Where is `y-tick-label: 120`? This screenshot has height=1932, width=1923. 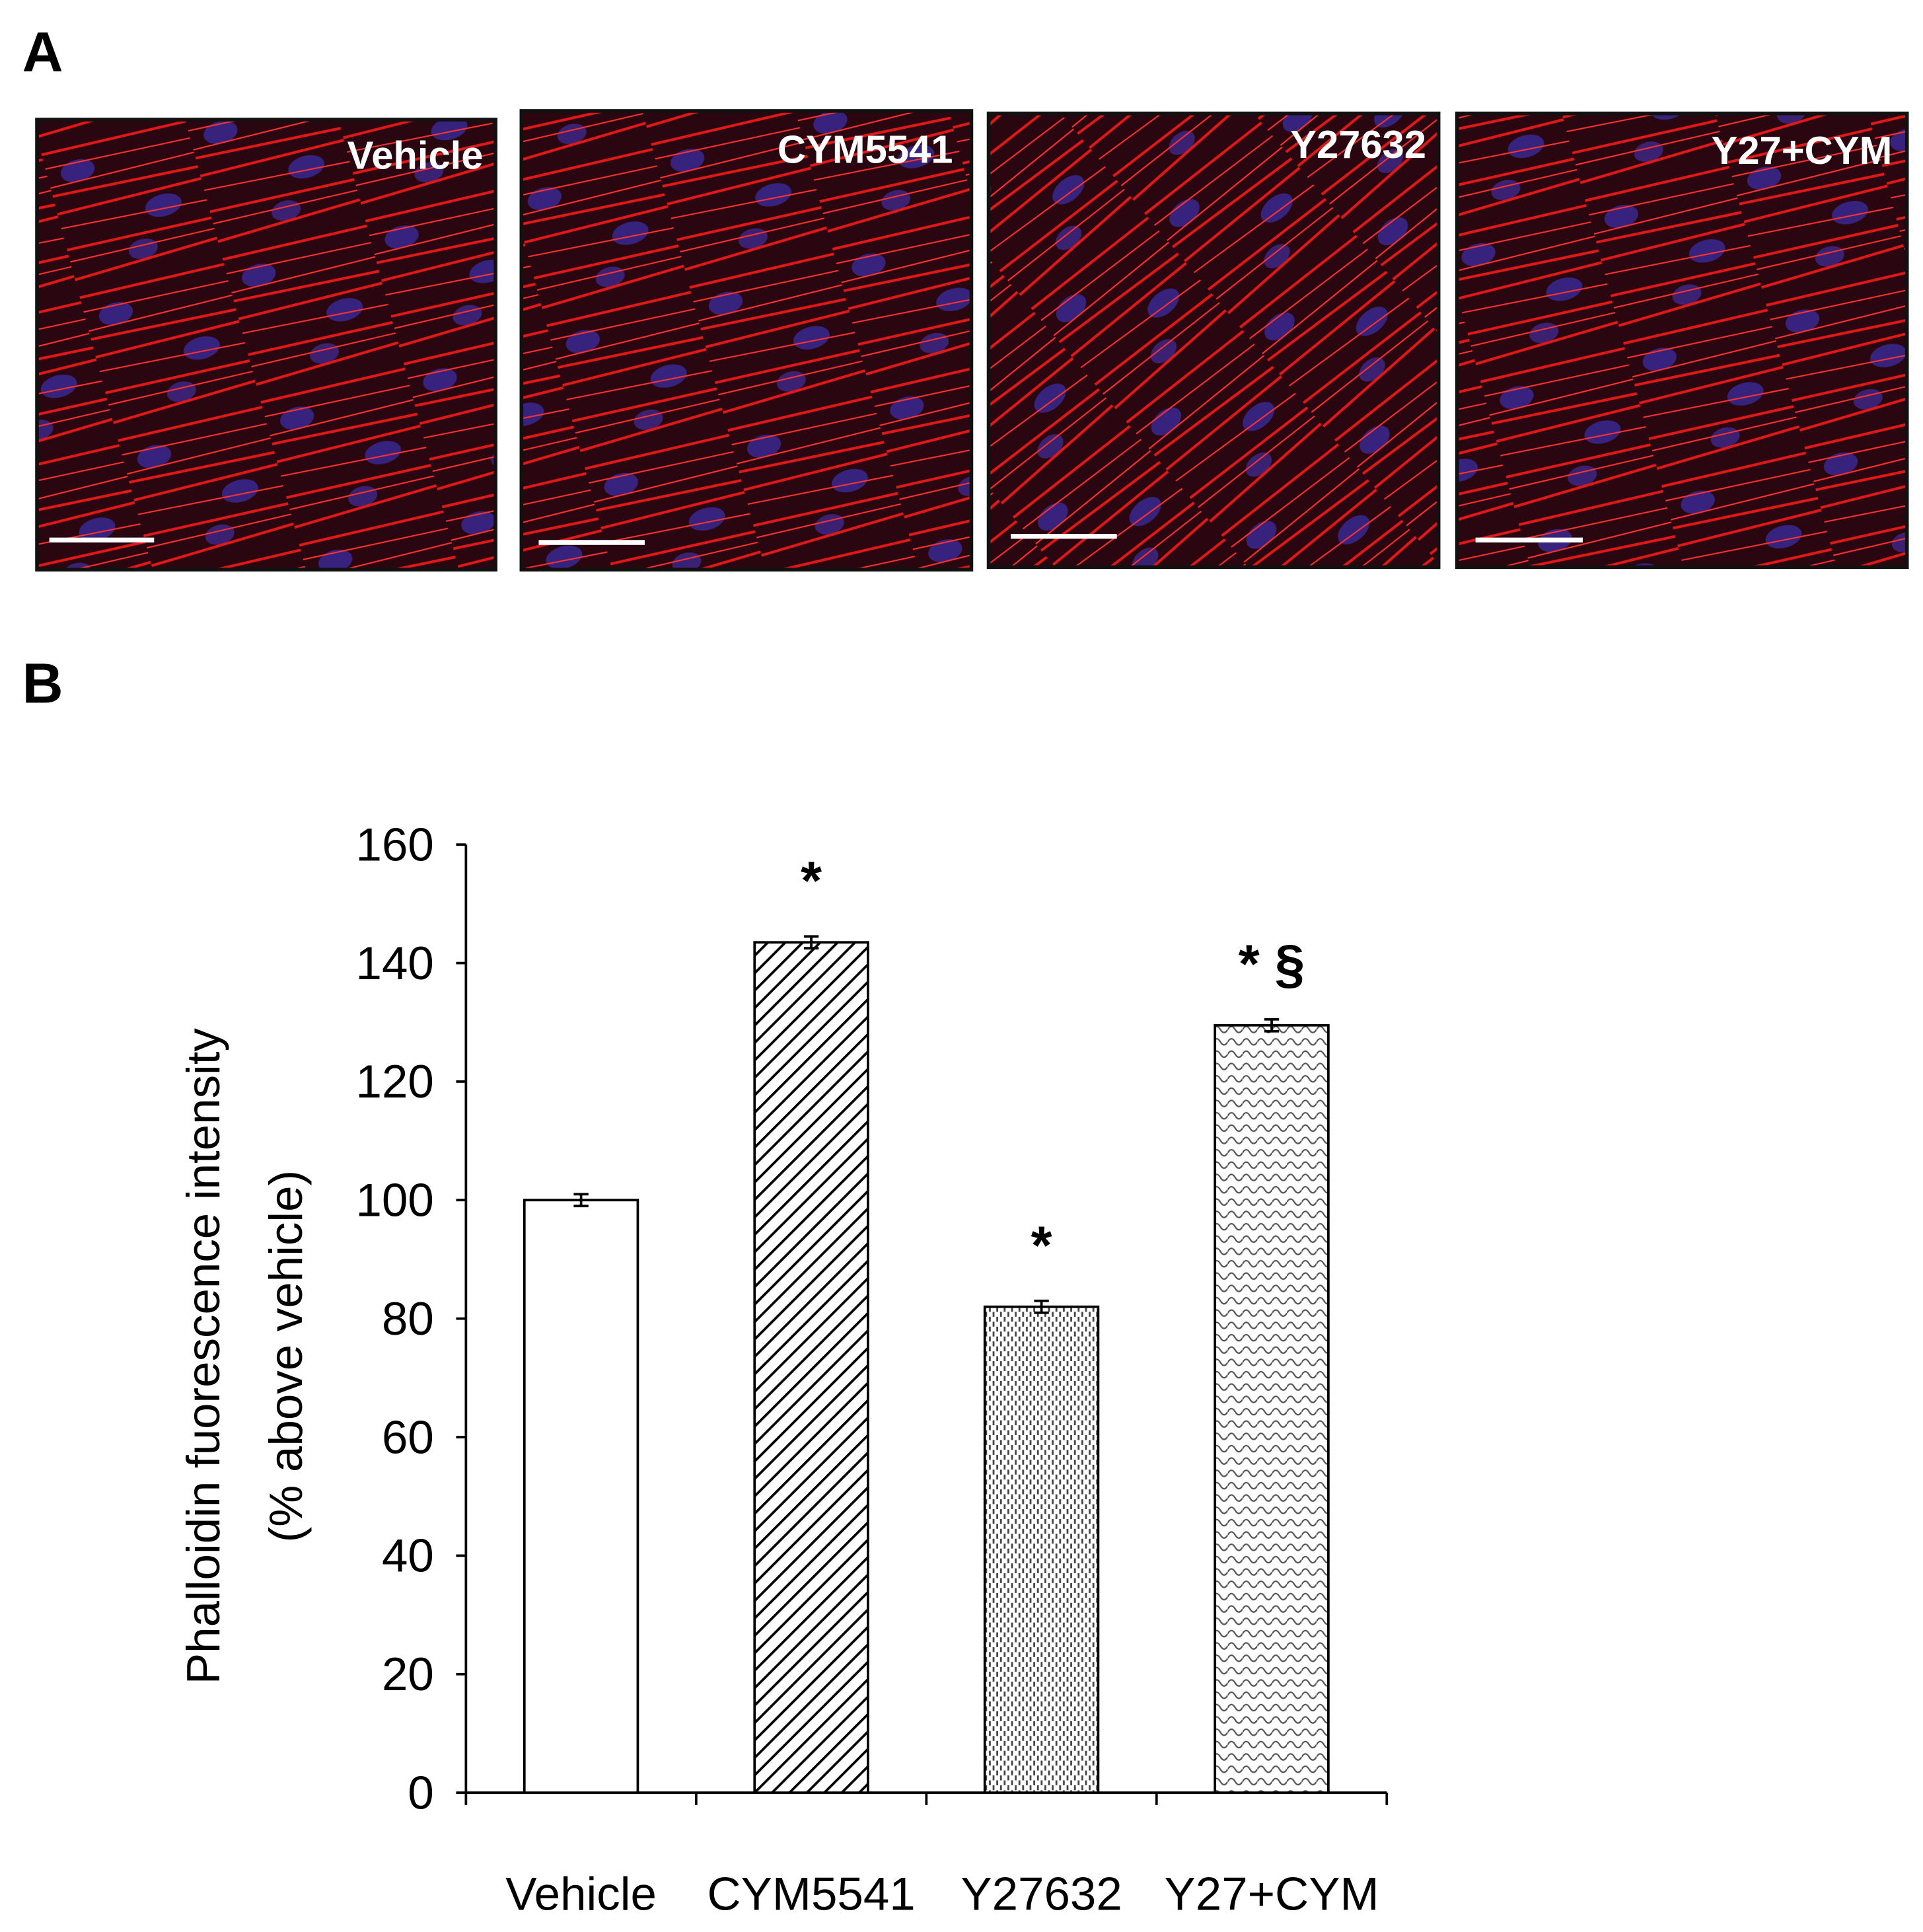
y-tick-label: 120 is located at coordinates (395, 1082).